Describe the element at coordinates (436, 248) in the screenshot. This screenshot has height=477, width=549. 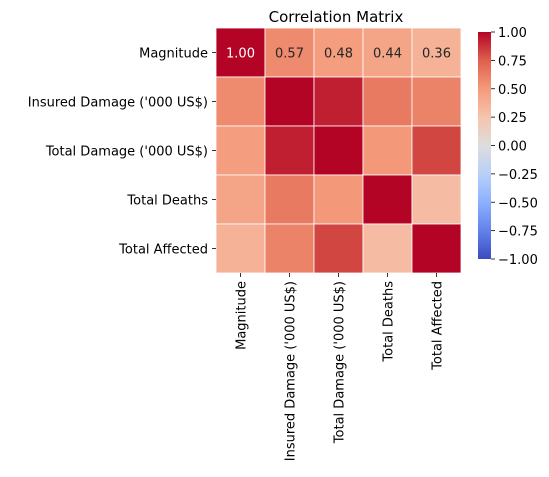
I see `heatmap-cell-r4-c4` at that location.